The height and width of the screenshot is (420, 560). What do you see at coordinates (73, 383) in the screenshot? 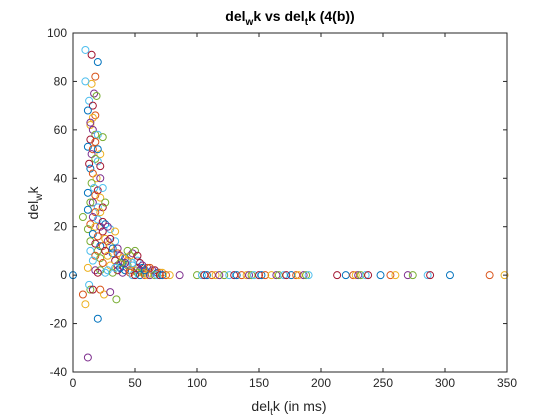
I see `x-tick-label: 0` at bounding box center [73, 383].